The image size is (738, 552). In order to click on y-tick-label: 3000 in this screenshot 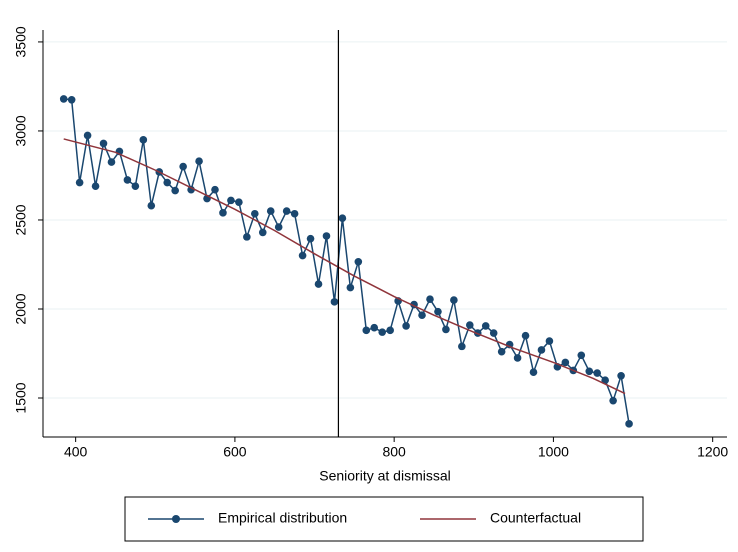, I will do `click(21, 130)`.